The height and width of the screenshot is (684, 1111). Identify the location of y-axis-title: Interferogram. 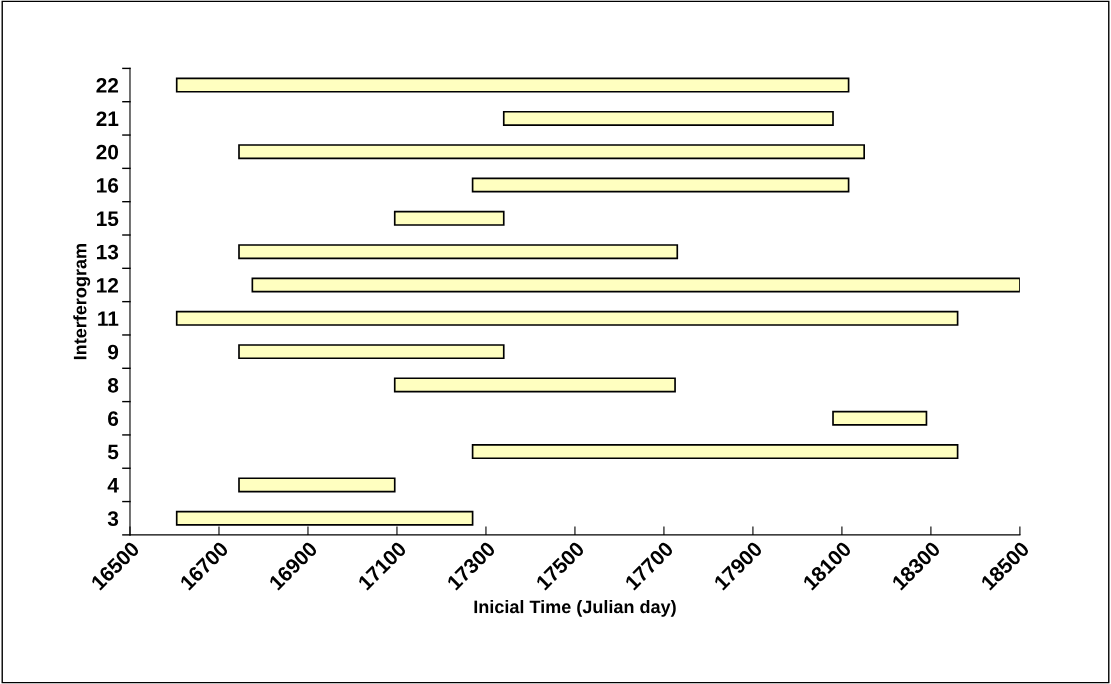
(82, 302).